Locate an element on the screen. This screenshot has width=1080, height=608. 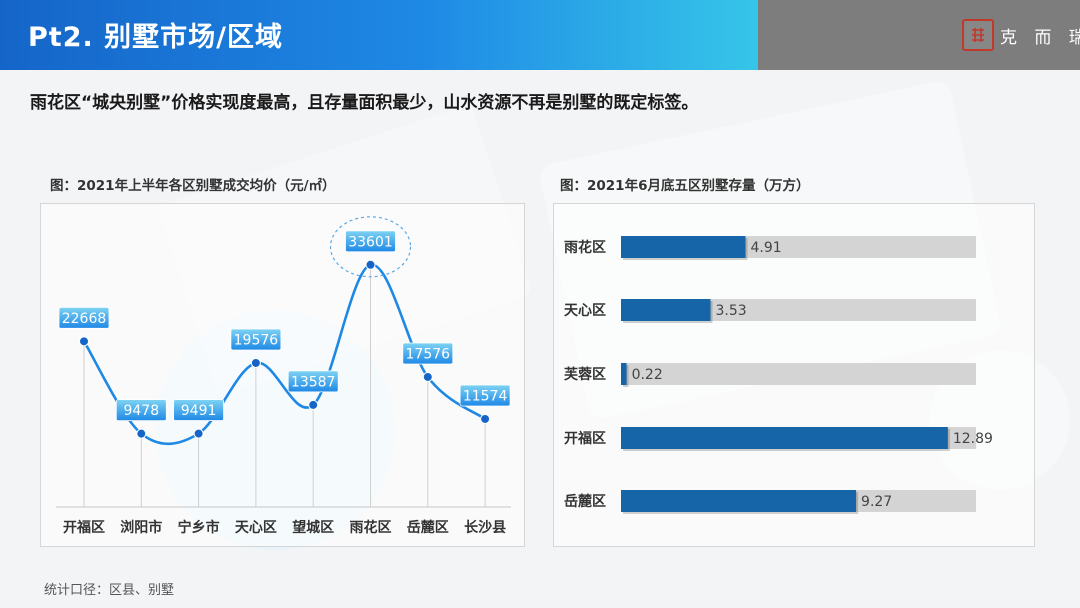
data-label: 19576 is located at coordinates (256, 340).